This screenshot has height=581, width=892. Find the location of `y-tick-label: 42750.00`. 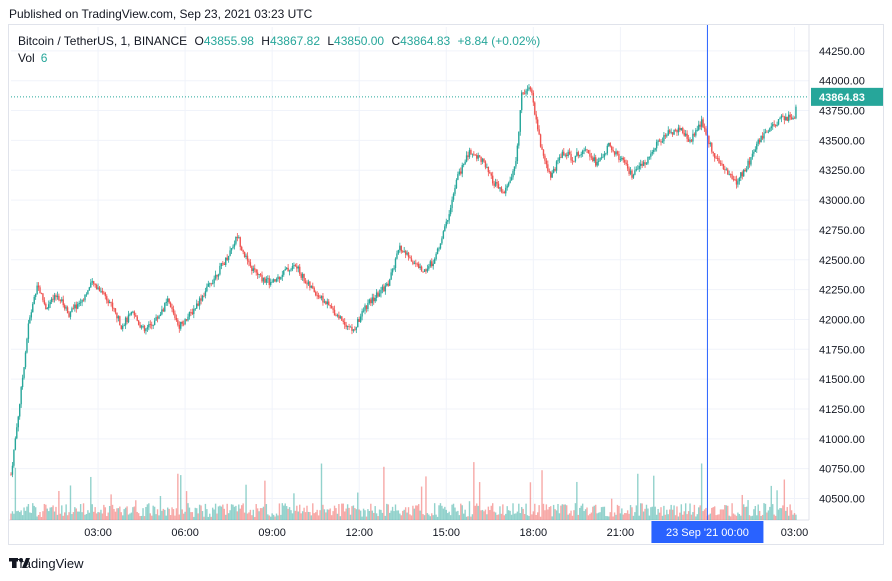

y-tick-label: 42750.00 is located at coordinates (842, 231).